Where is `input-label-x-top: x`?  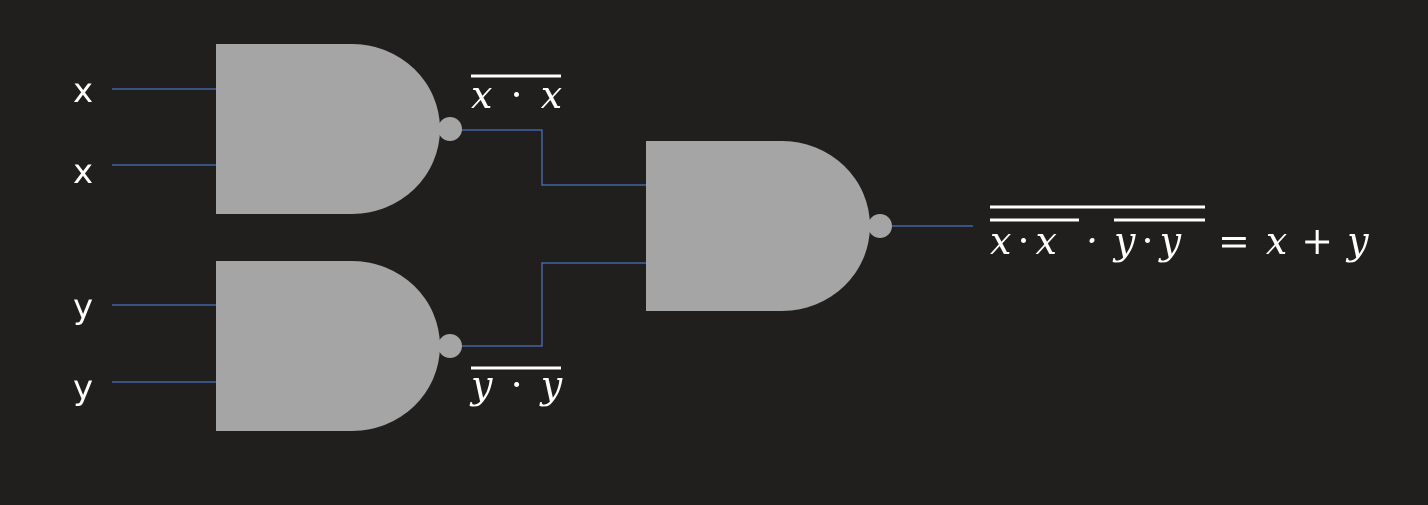 input-label-x-top: x is located at coordinates (83, 91).